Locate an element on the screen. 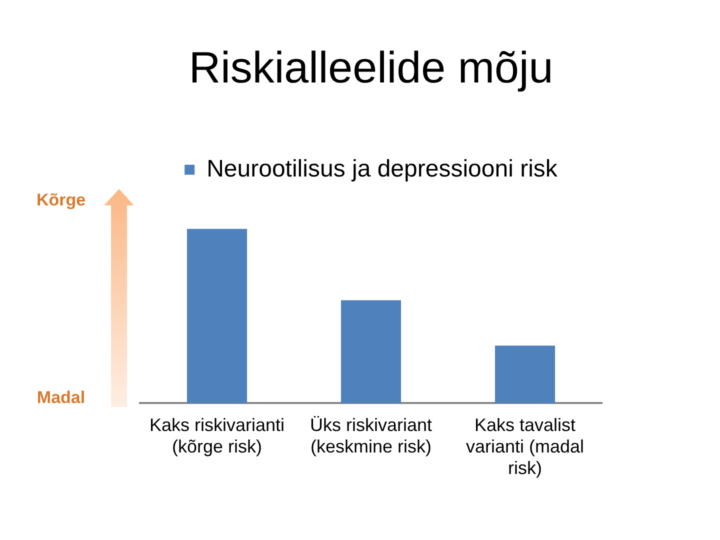 This screenshot has width=720, height=540. x-tick-label: Kaks tavalist varianti (madal risk) is located at coordinates (525, 446).